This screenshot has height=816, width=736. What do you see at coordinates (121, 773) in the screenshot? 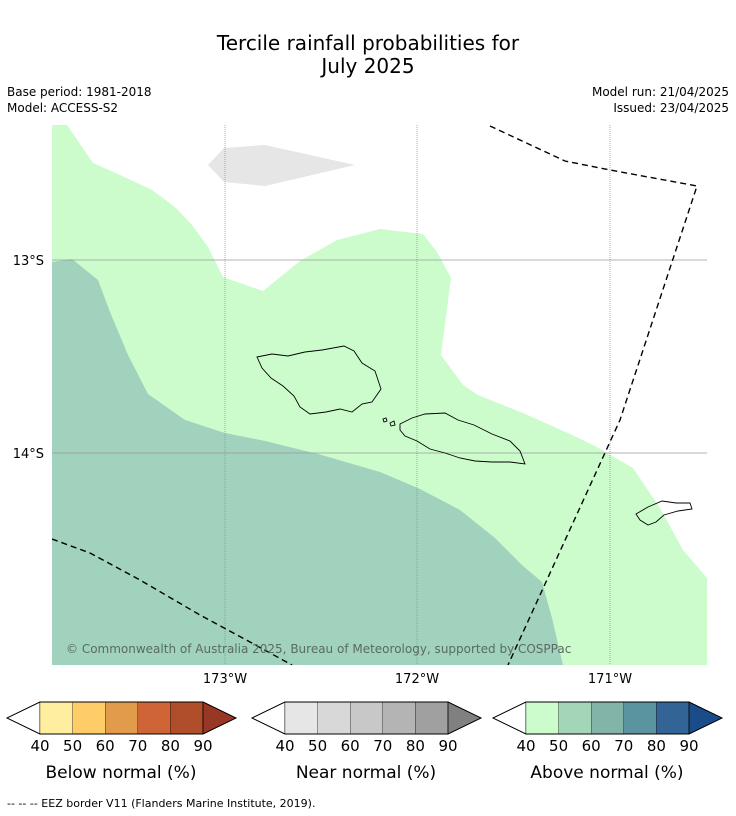
I see `colorbar-title: Below normal (%)` at bounding box center [121, 773].